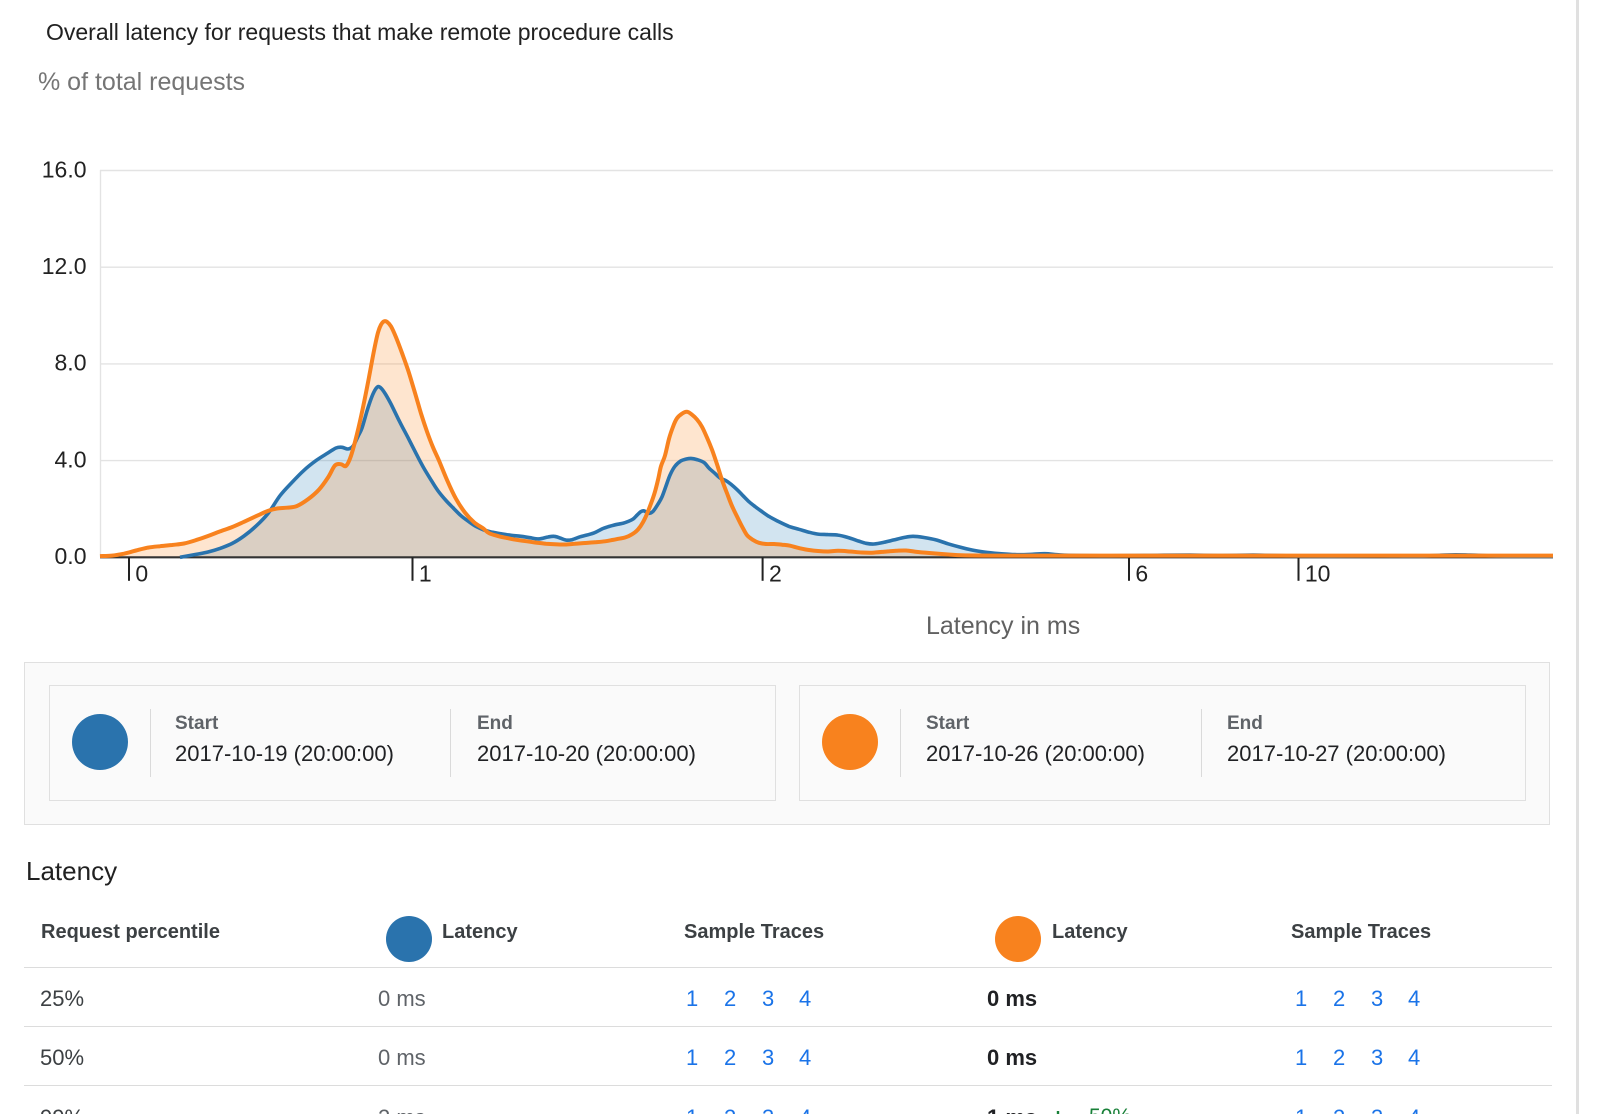 The image size is (1600, 1114). What do you see at coordinates (141, 574) in the screenshot?
I see `svg-text: 0` at bounding box center [141, 574].